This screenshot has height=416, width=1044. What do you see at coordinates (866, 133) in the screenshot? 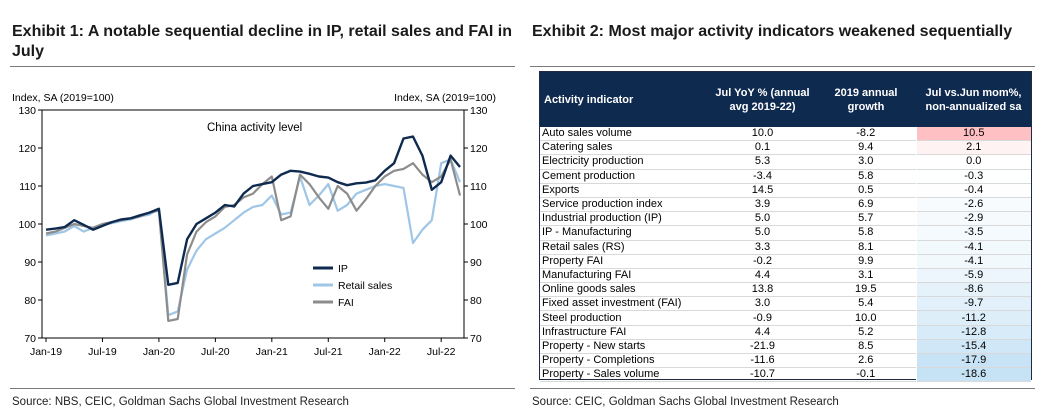
I see `growth-2019-cell: -8.2` at bounding box center [866, 133].